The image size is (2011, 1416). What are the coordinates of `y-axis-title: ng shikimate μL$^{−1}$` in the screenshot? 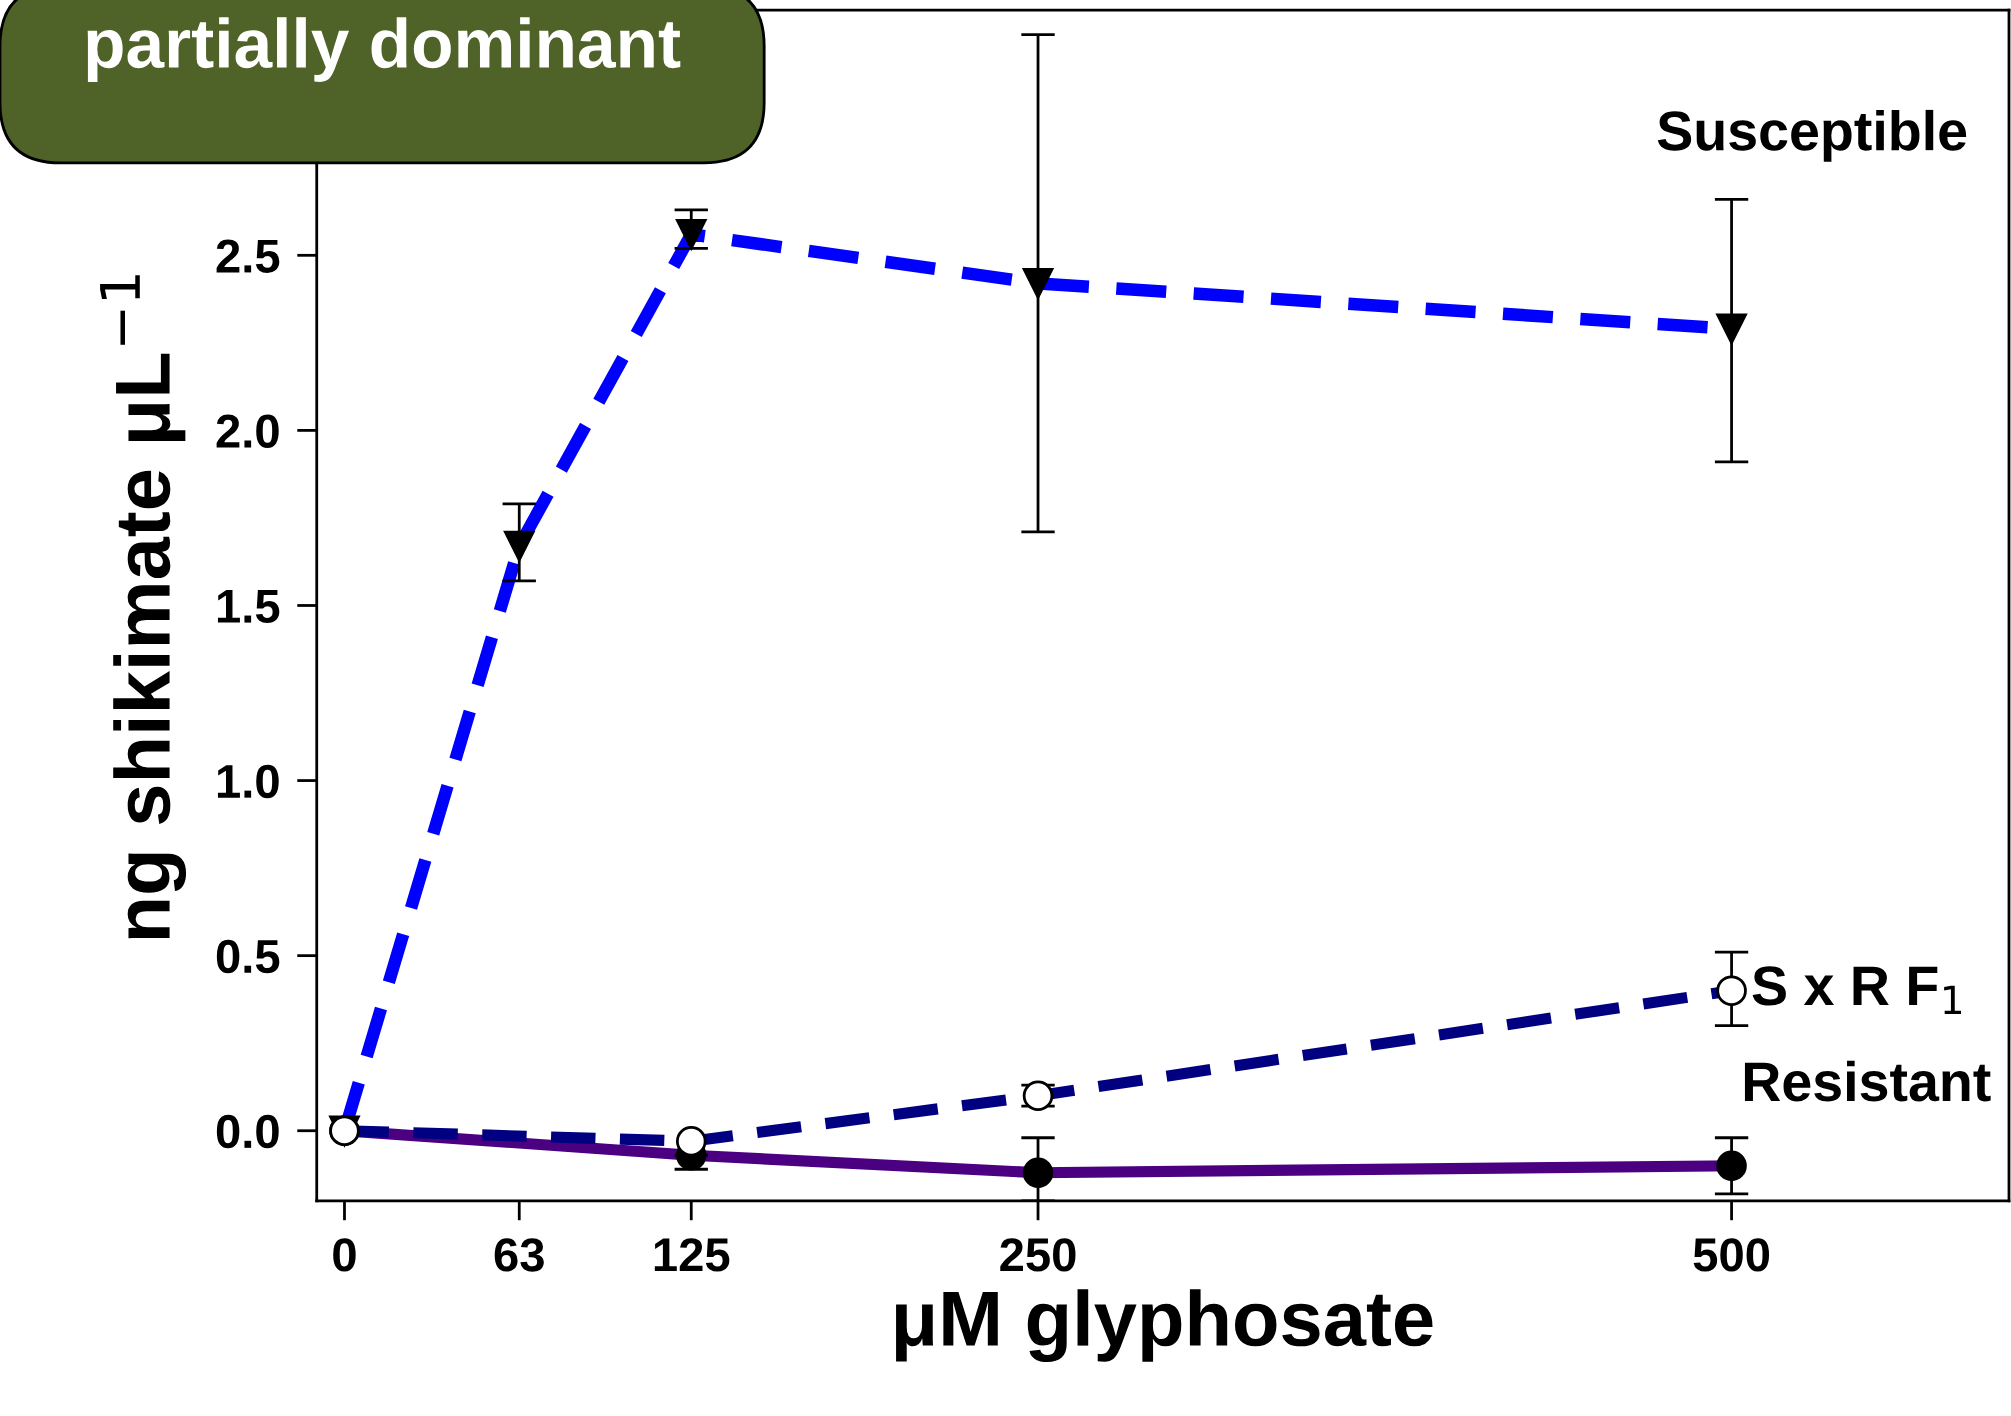 It's located at (143, 607).